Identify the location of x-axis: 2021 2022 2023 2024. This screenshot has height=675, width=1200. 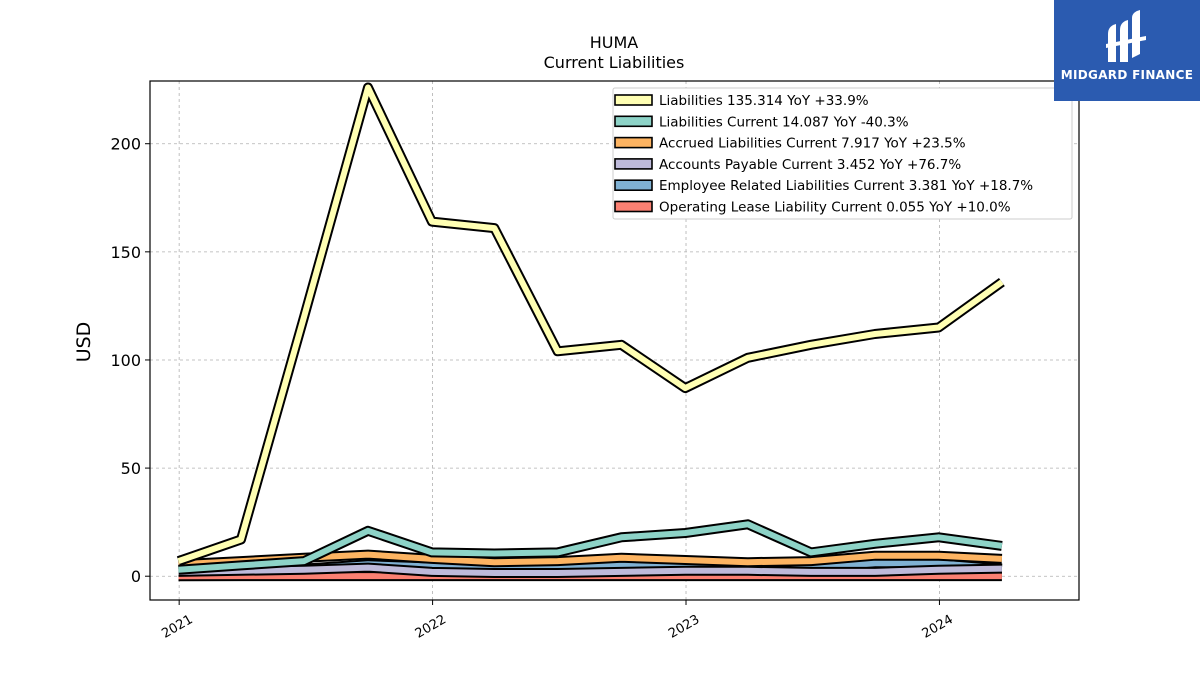
(557, 621).